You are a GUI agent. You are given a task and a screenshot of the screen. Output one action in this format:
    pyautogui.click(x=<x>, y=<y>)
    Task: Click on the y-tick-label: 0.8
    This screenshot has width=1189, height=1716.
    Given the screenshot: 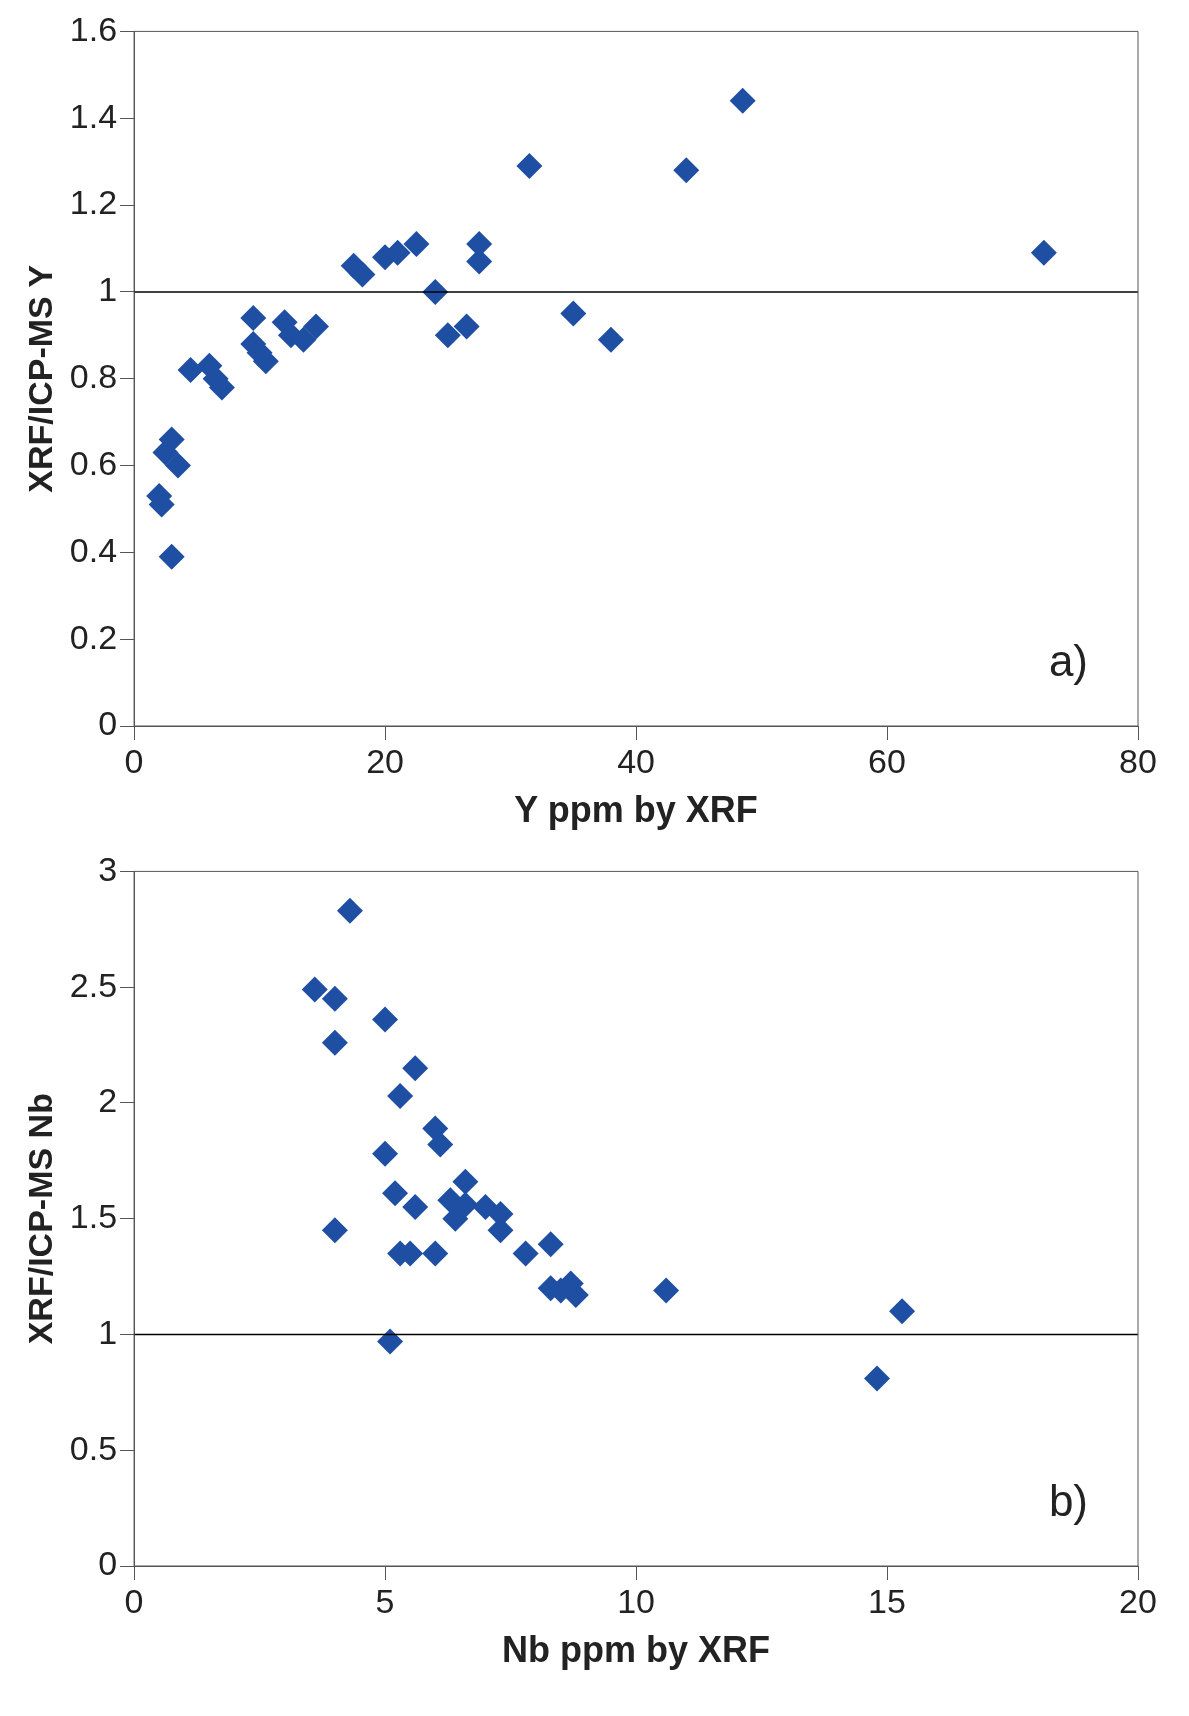 What is the action you would take?
    pyautogui.click(x=93, y=376)
    